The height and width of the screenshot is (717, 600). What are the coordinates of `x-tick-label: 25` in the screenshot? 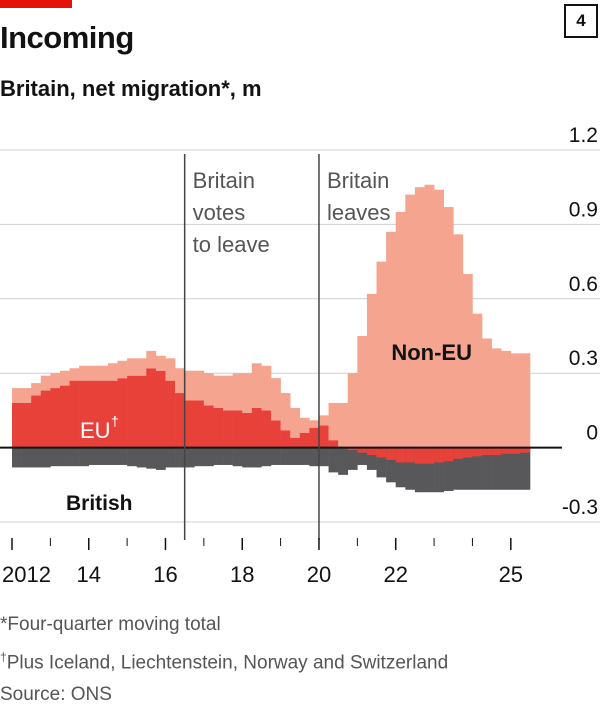 It's located at (511, 574).